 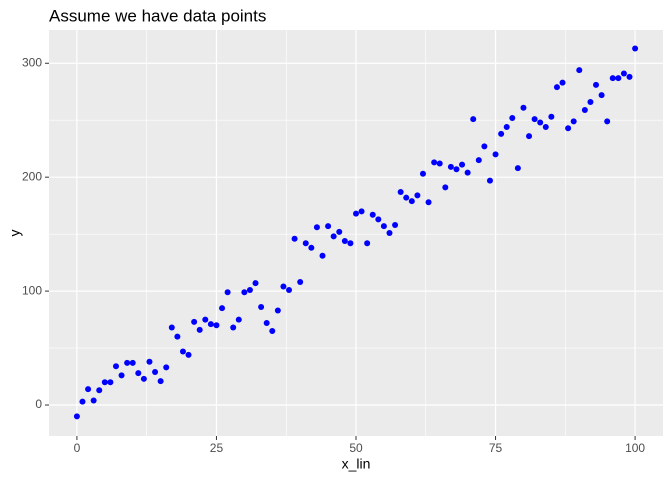 What do you see at coordinates (356, 448) in the screenshot?
I see `x-tick-label: 50` at bounding box center [356, 448].